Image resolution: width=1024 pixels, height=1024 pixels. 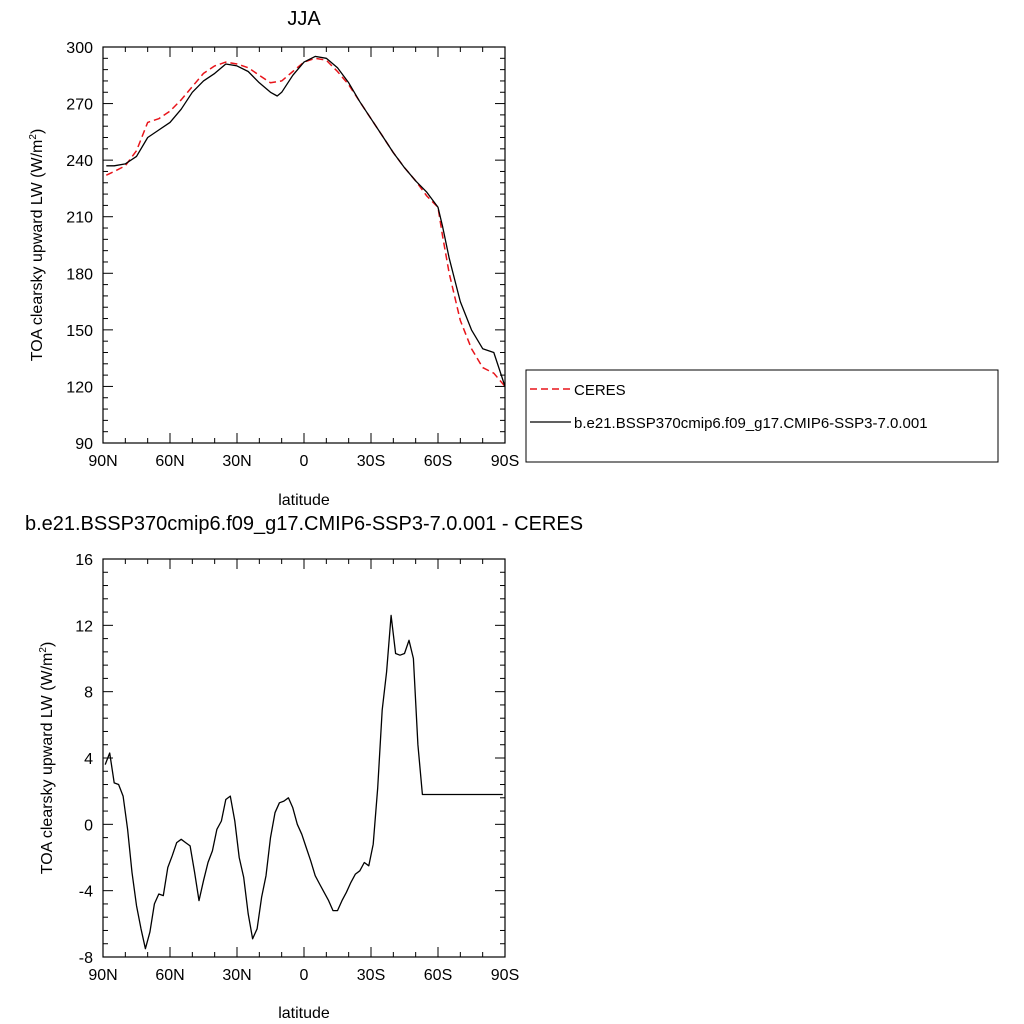 I want to click on chart-top-xtick-label: 30N, so click(x=236, y=461).